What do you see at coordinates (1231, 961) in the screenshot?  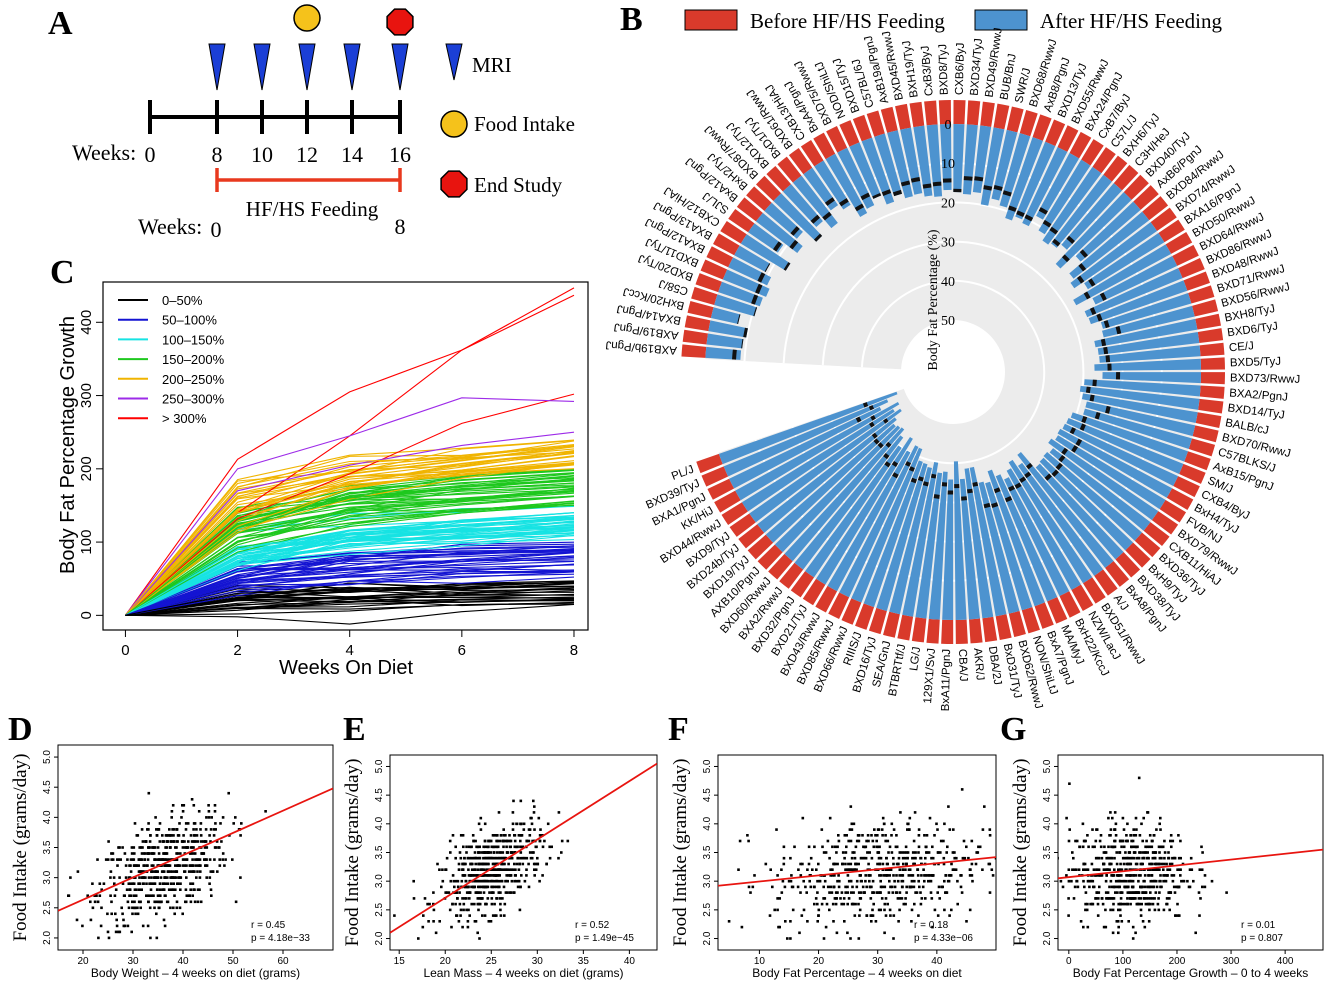 I see `x-tick-label: 300` at bounding box center [1231, 961].